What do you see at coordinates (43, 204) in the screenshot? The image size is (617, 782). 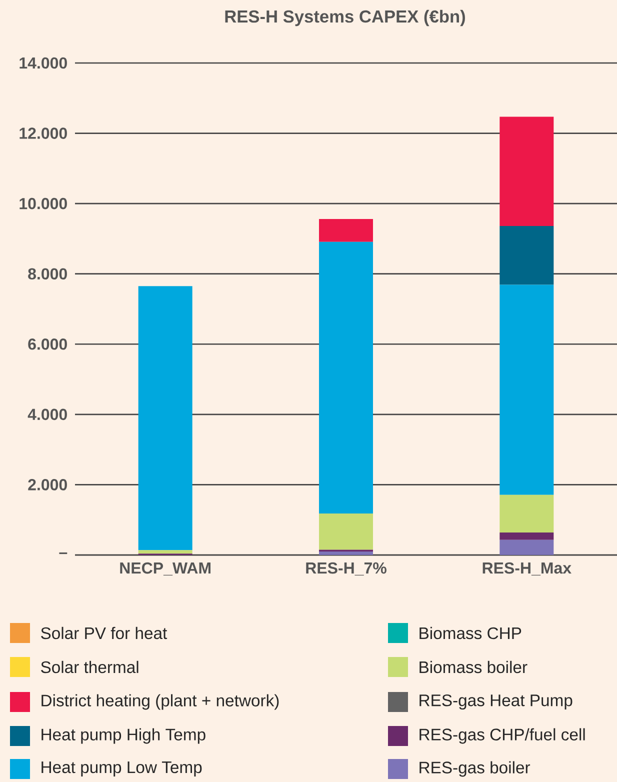 I see `y-tick-label: 10.000` at bounding box center [43, 204].